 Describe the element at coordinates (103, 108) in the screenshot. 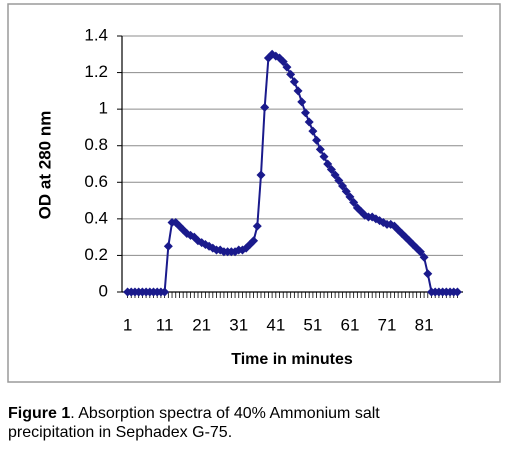

I see `y-tick-label: 1` at that location.